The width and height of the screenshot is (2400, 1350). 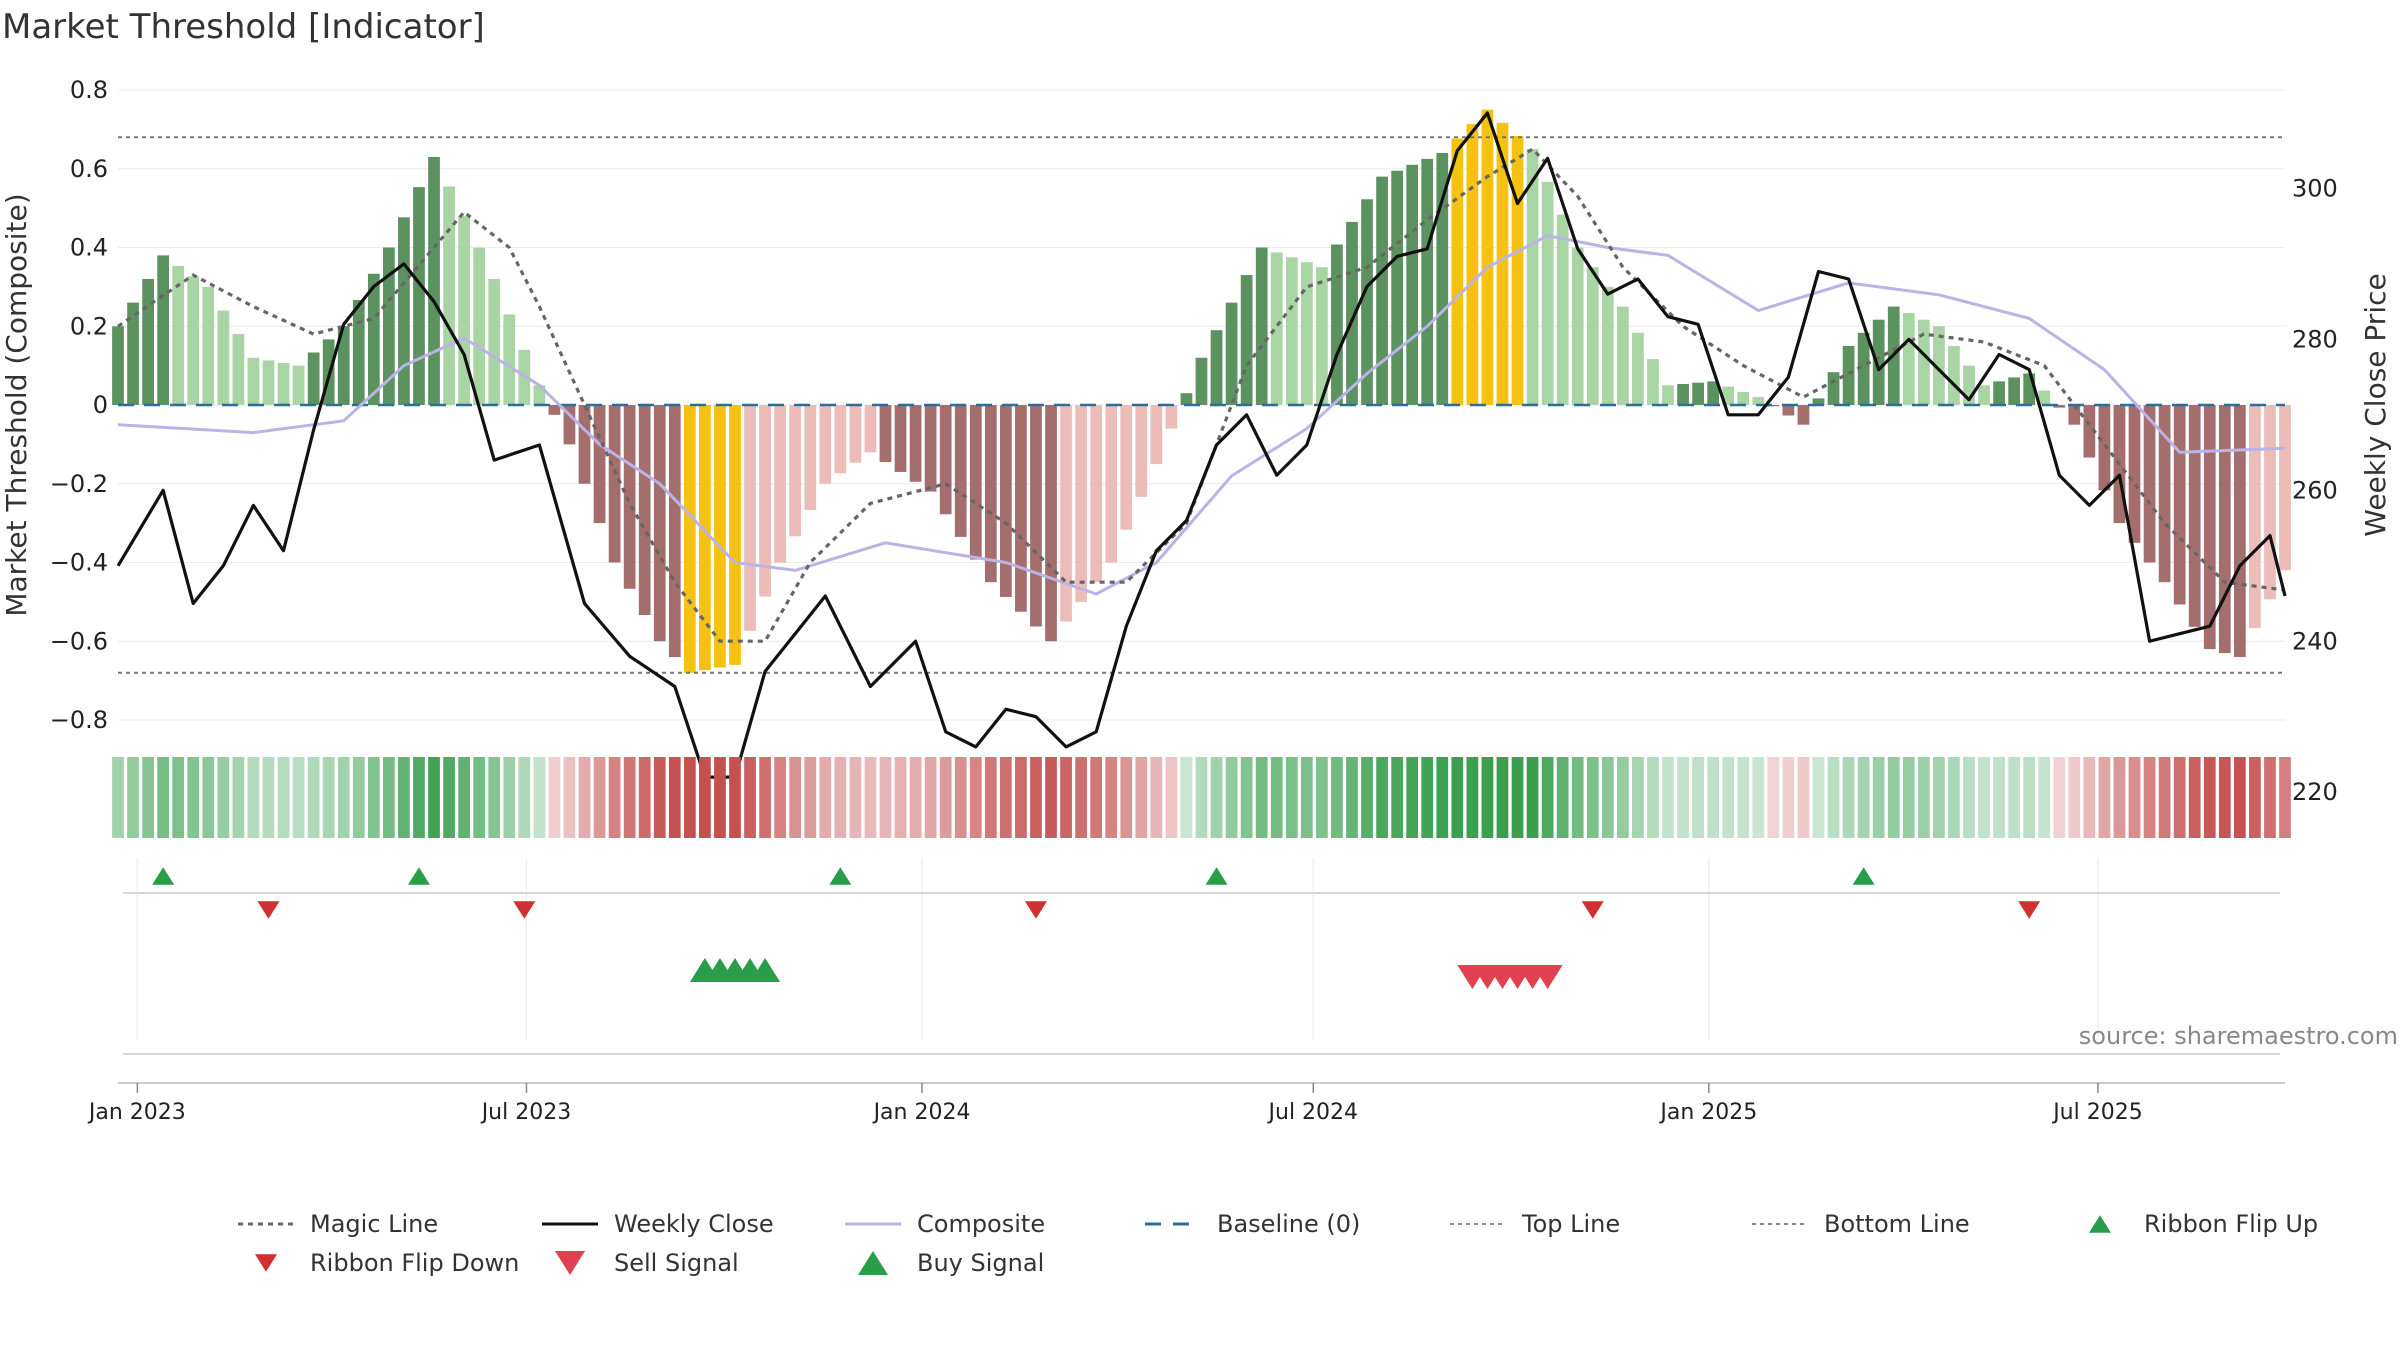 I want to click on legend-item: Buy Signal, so click(x=951, y=1263).